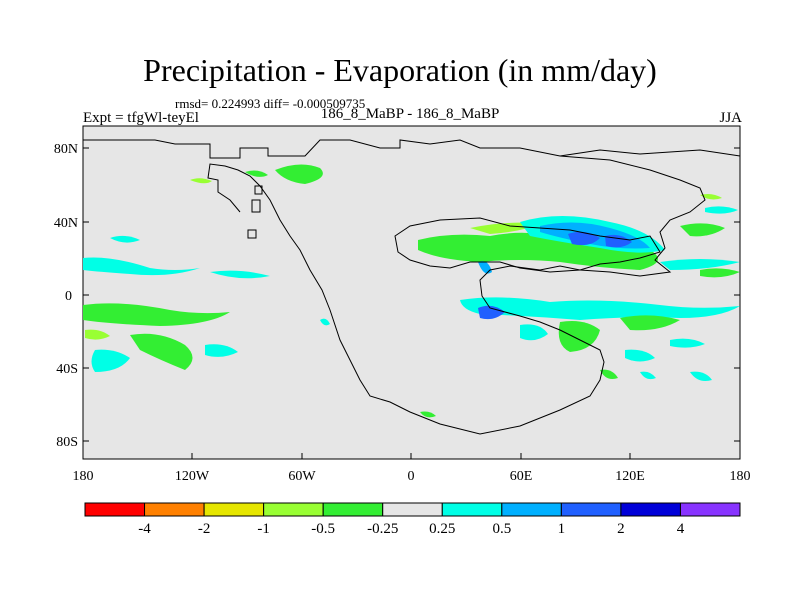  Describe the element at coordinates (485, 267) in the screenshot. I see `patch-eafr-cyan` at that location.